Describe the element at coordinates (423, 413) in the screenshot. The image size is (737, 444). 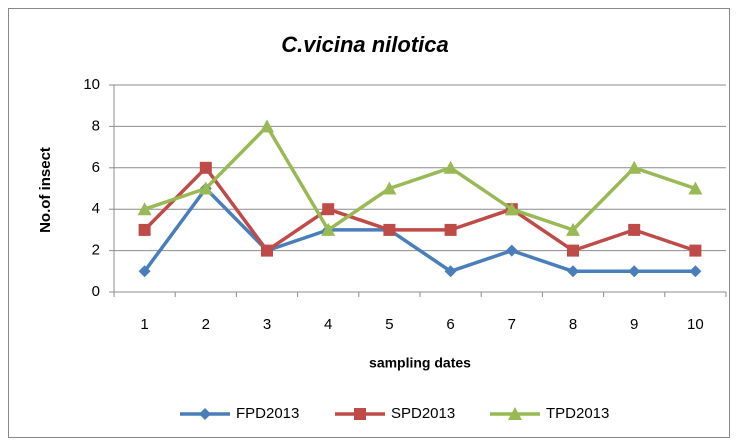
I see `legend-label: SPD2013` at that location.